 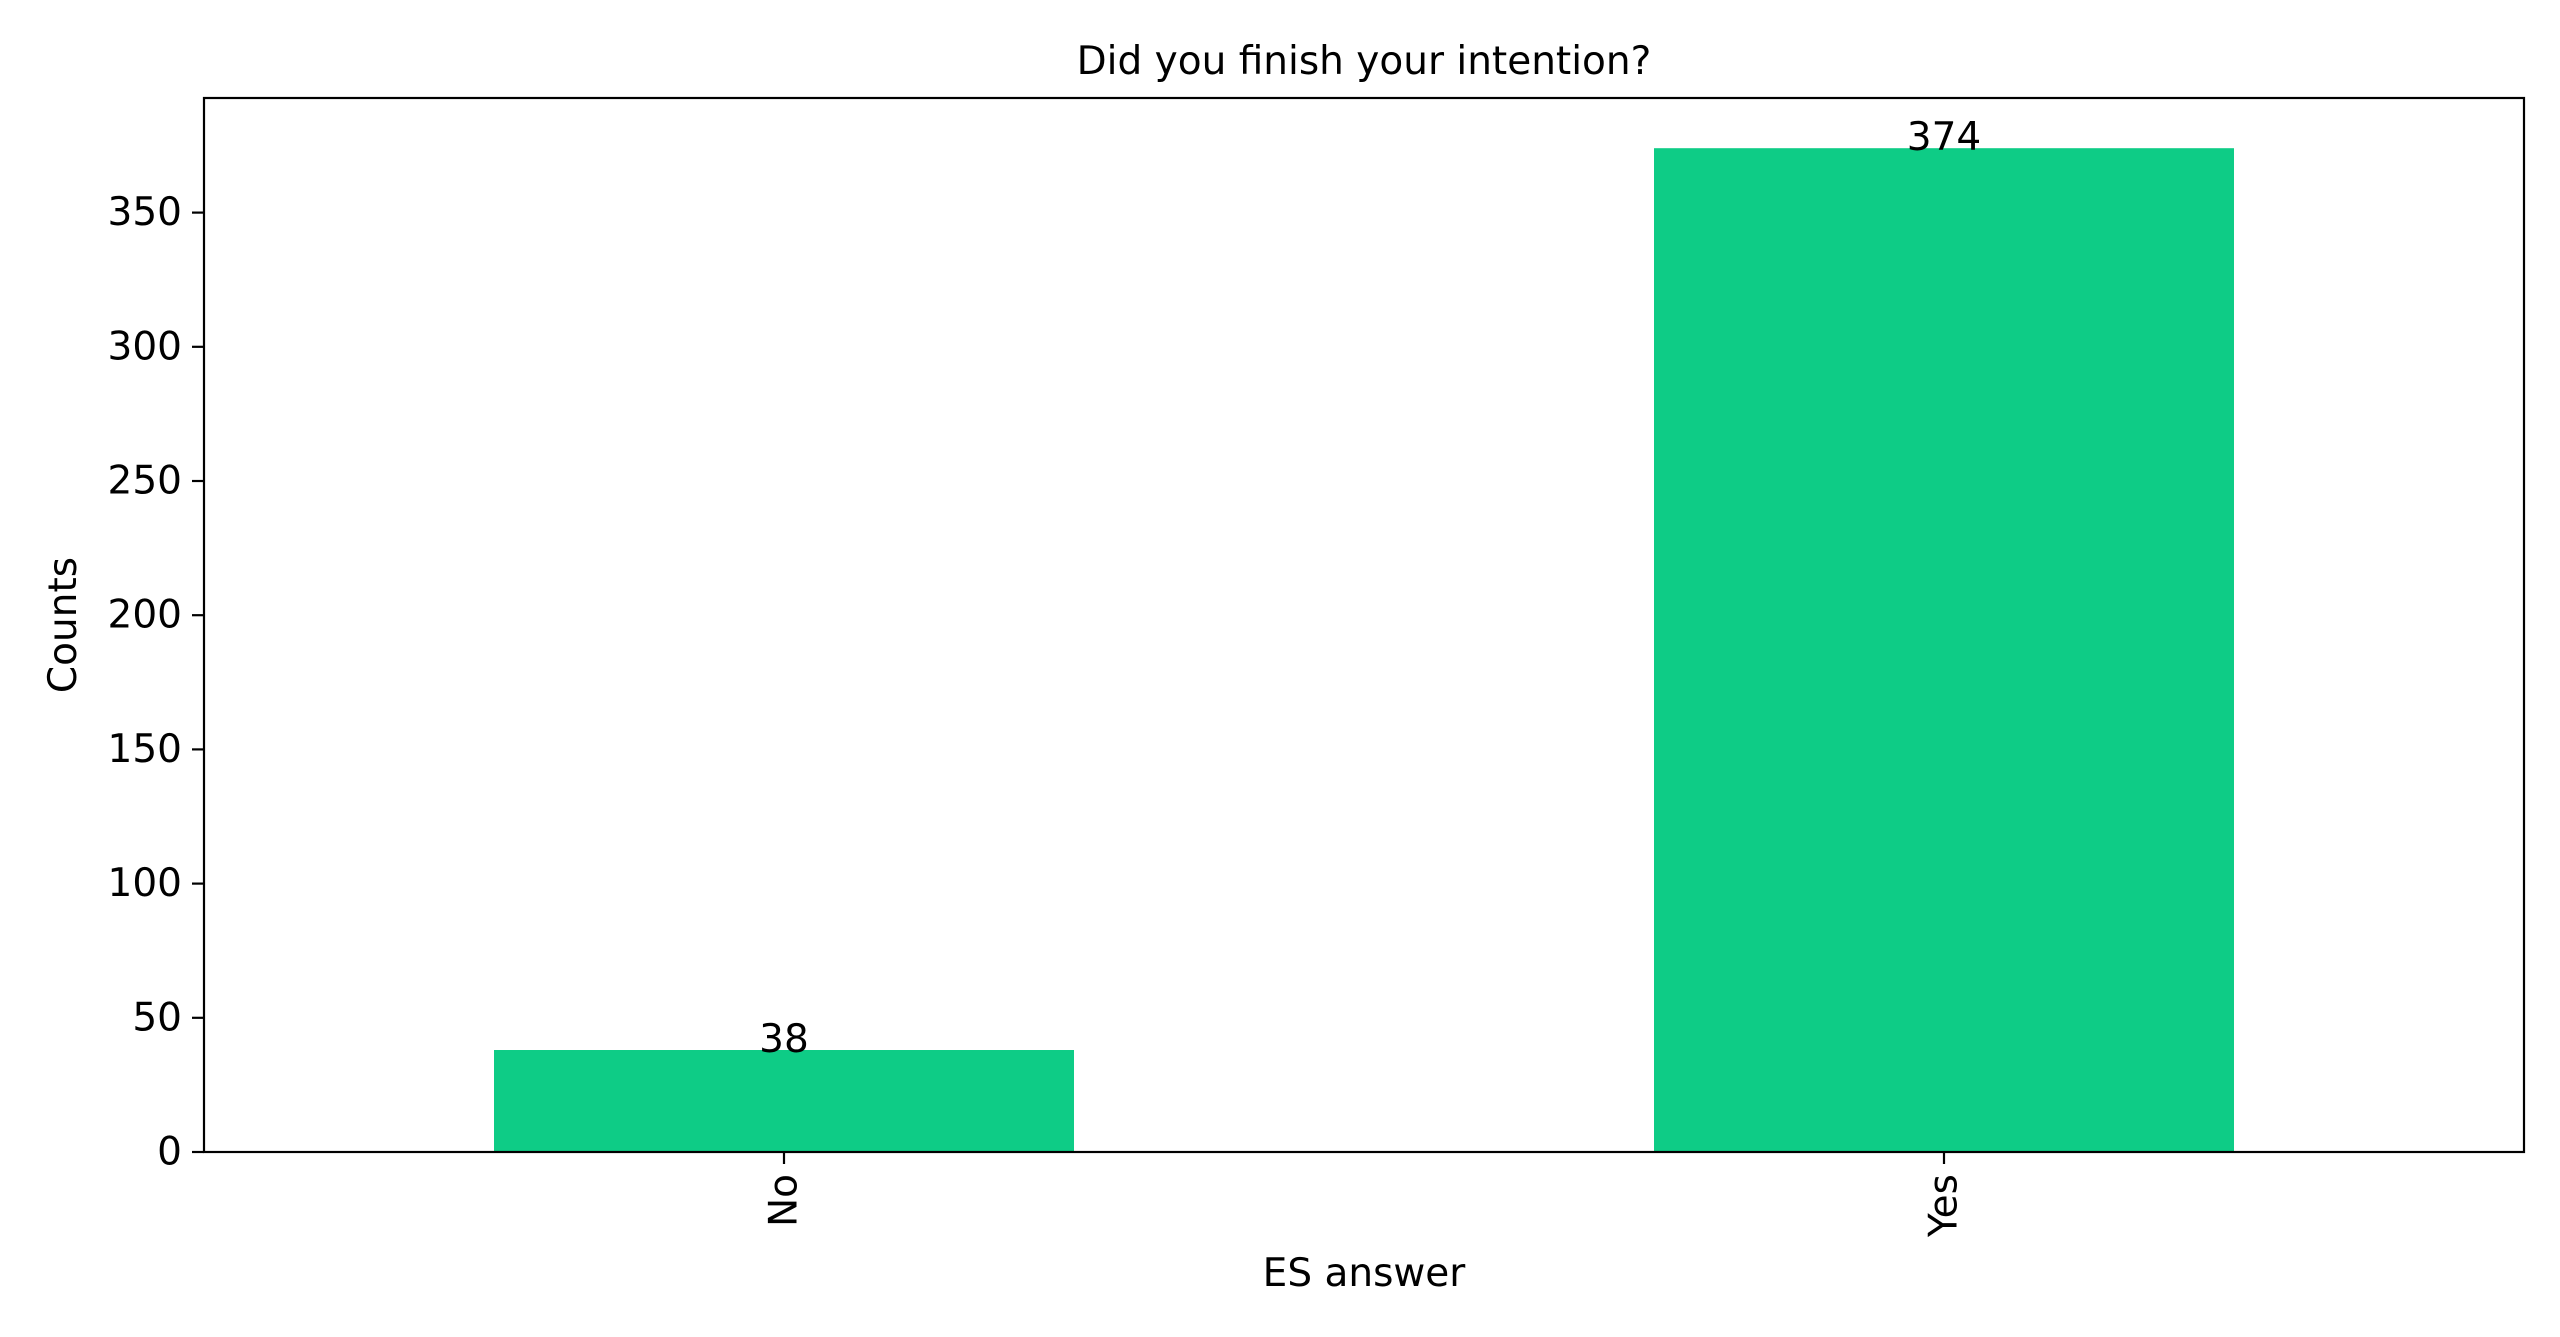 I want to click on y-tick-label-50: 50, so click(x=157, y=1017).